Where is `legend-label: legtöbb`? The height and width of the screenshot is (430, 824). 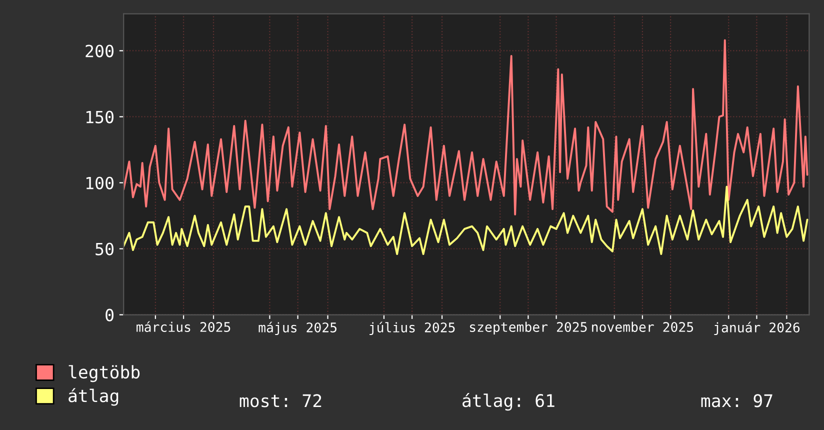
legend-label: legtöbb is located at coordinates (104, 373).